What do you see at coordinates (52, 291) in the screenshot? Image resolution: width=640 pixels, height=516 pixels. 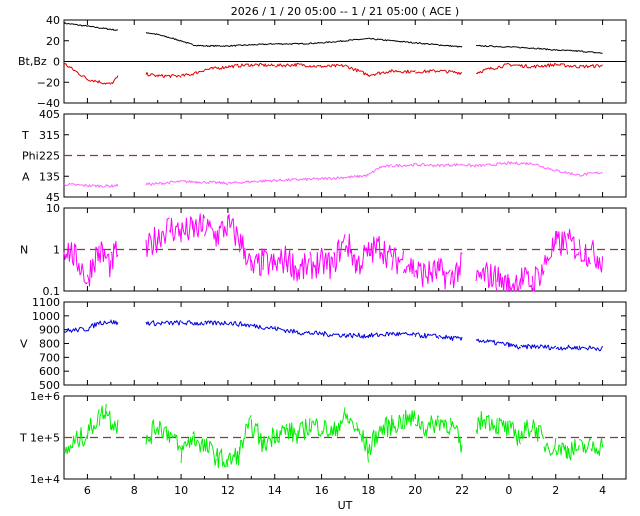 I see `y-tick-label: 0.1` at bounding box center [52, 291].